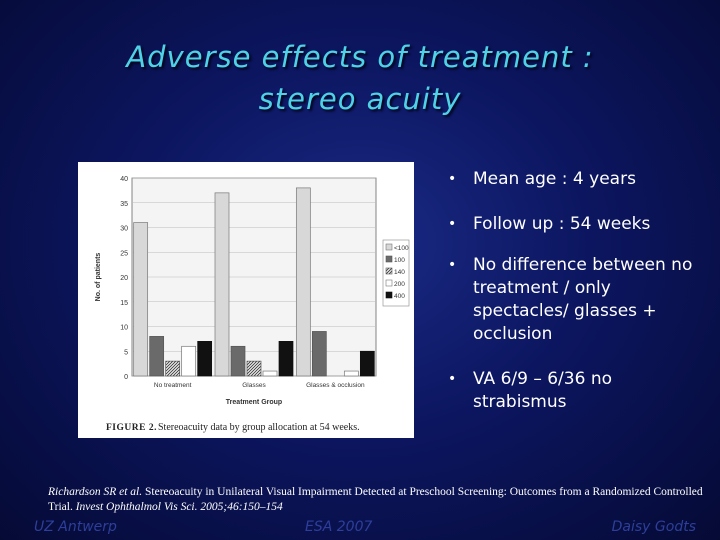  I want to click on x-tick-label: No treatment, so click(173, 385).